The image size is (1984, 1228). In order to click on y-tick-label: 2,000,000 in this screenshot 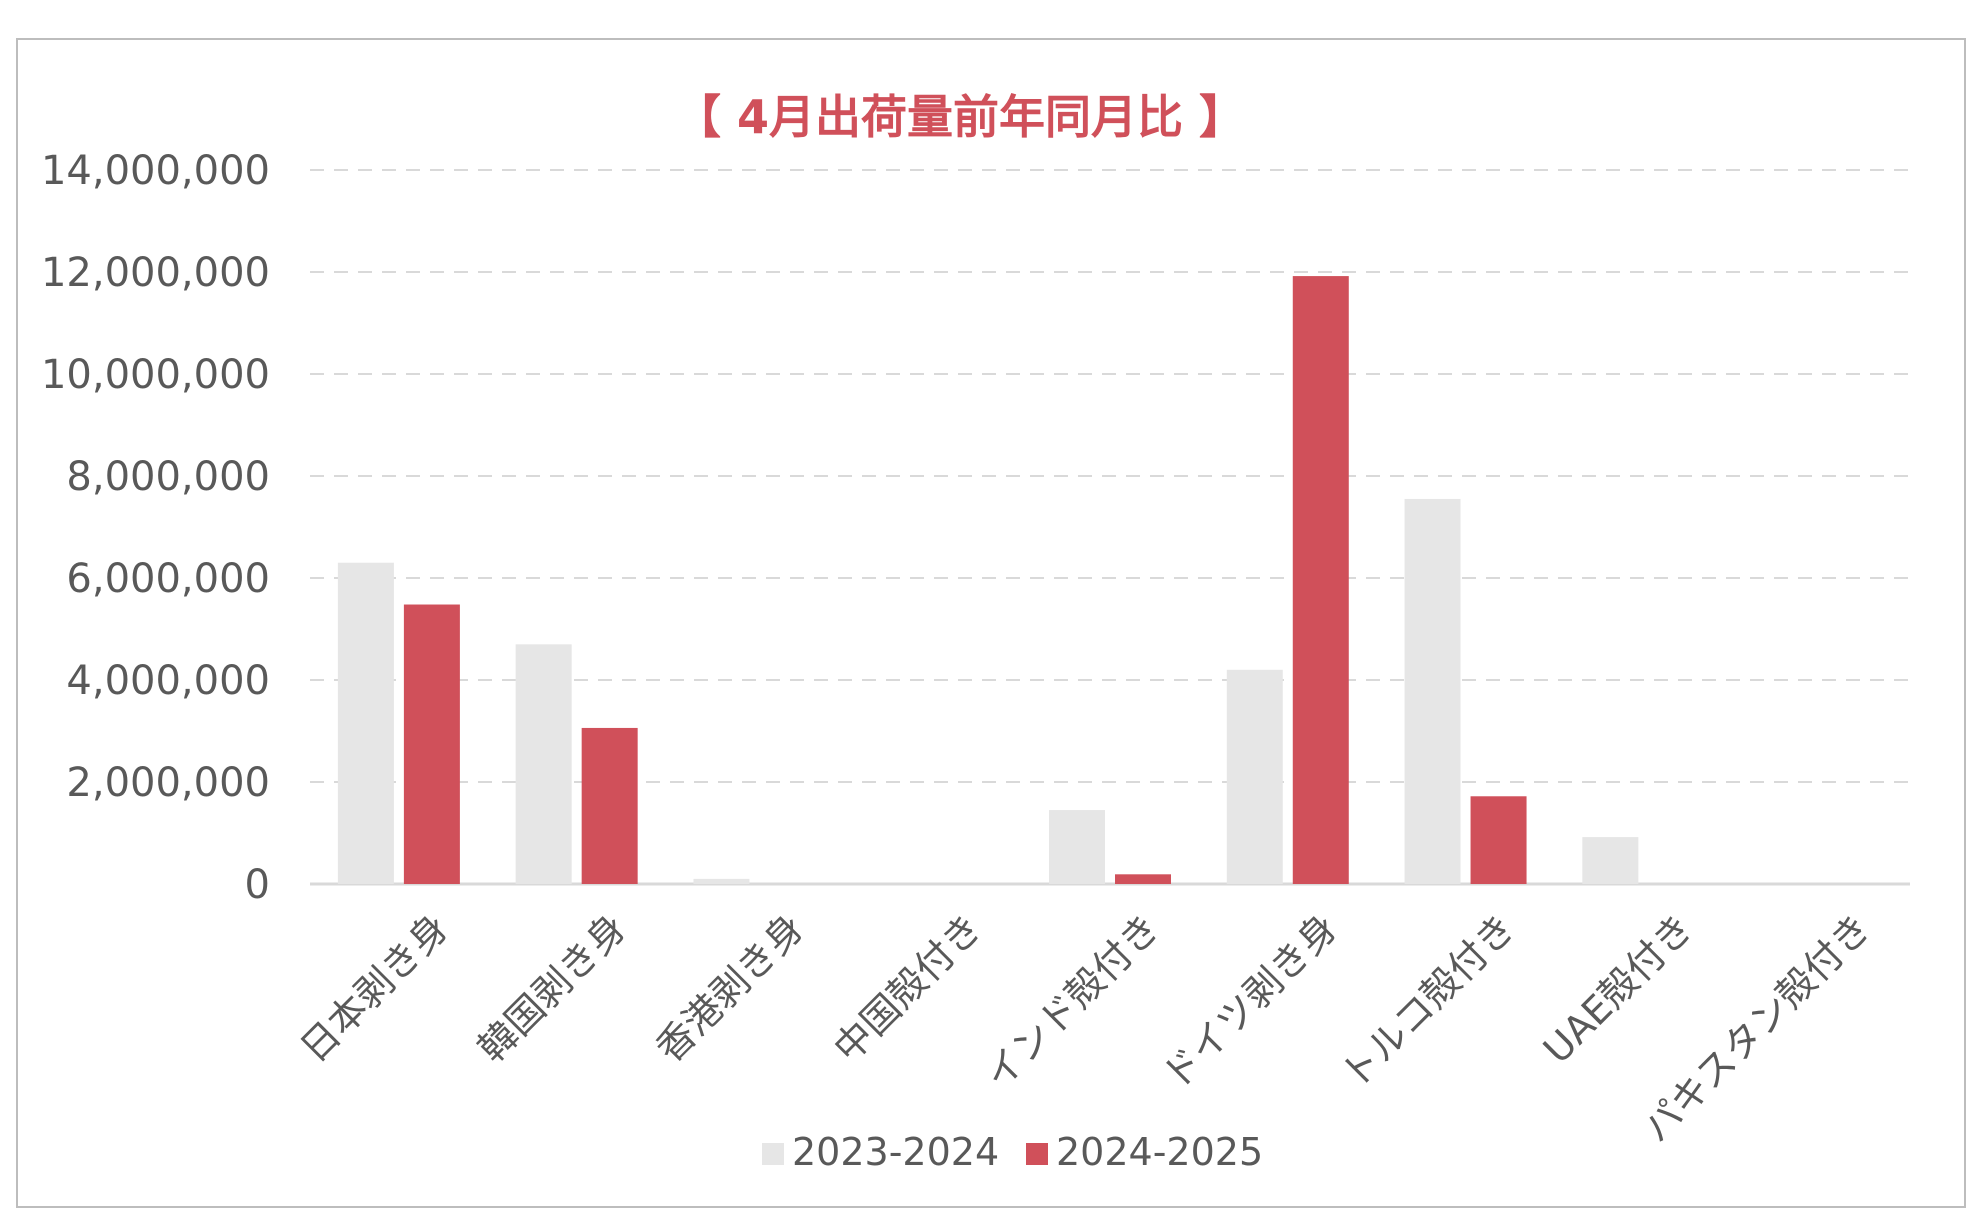, I will do `click(168, 783)`.